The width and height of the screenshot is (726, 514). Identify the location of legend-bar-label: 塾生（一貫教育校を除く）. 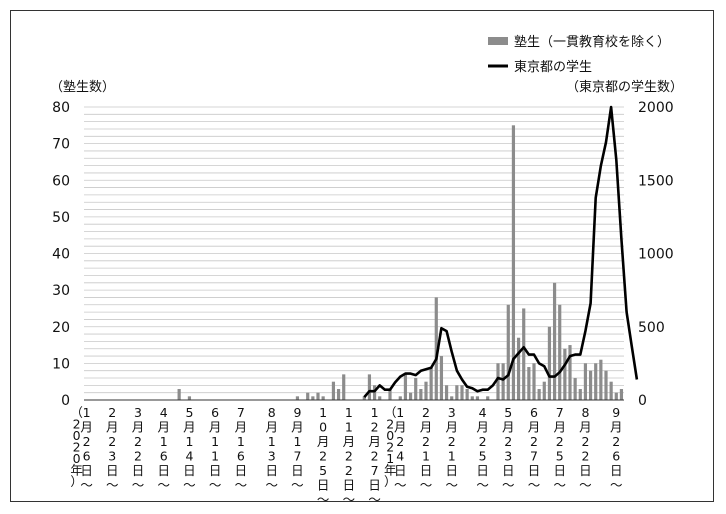
(592, 42).